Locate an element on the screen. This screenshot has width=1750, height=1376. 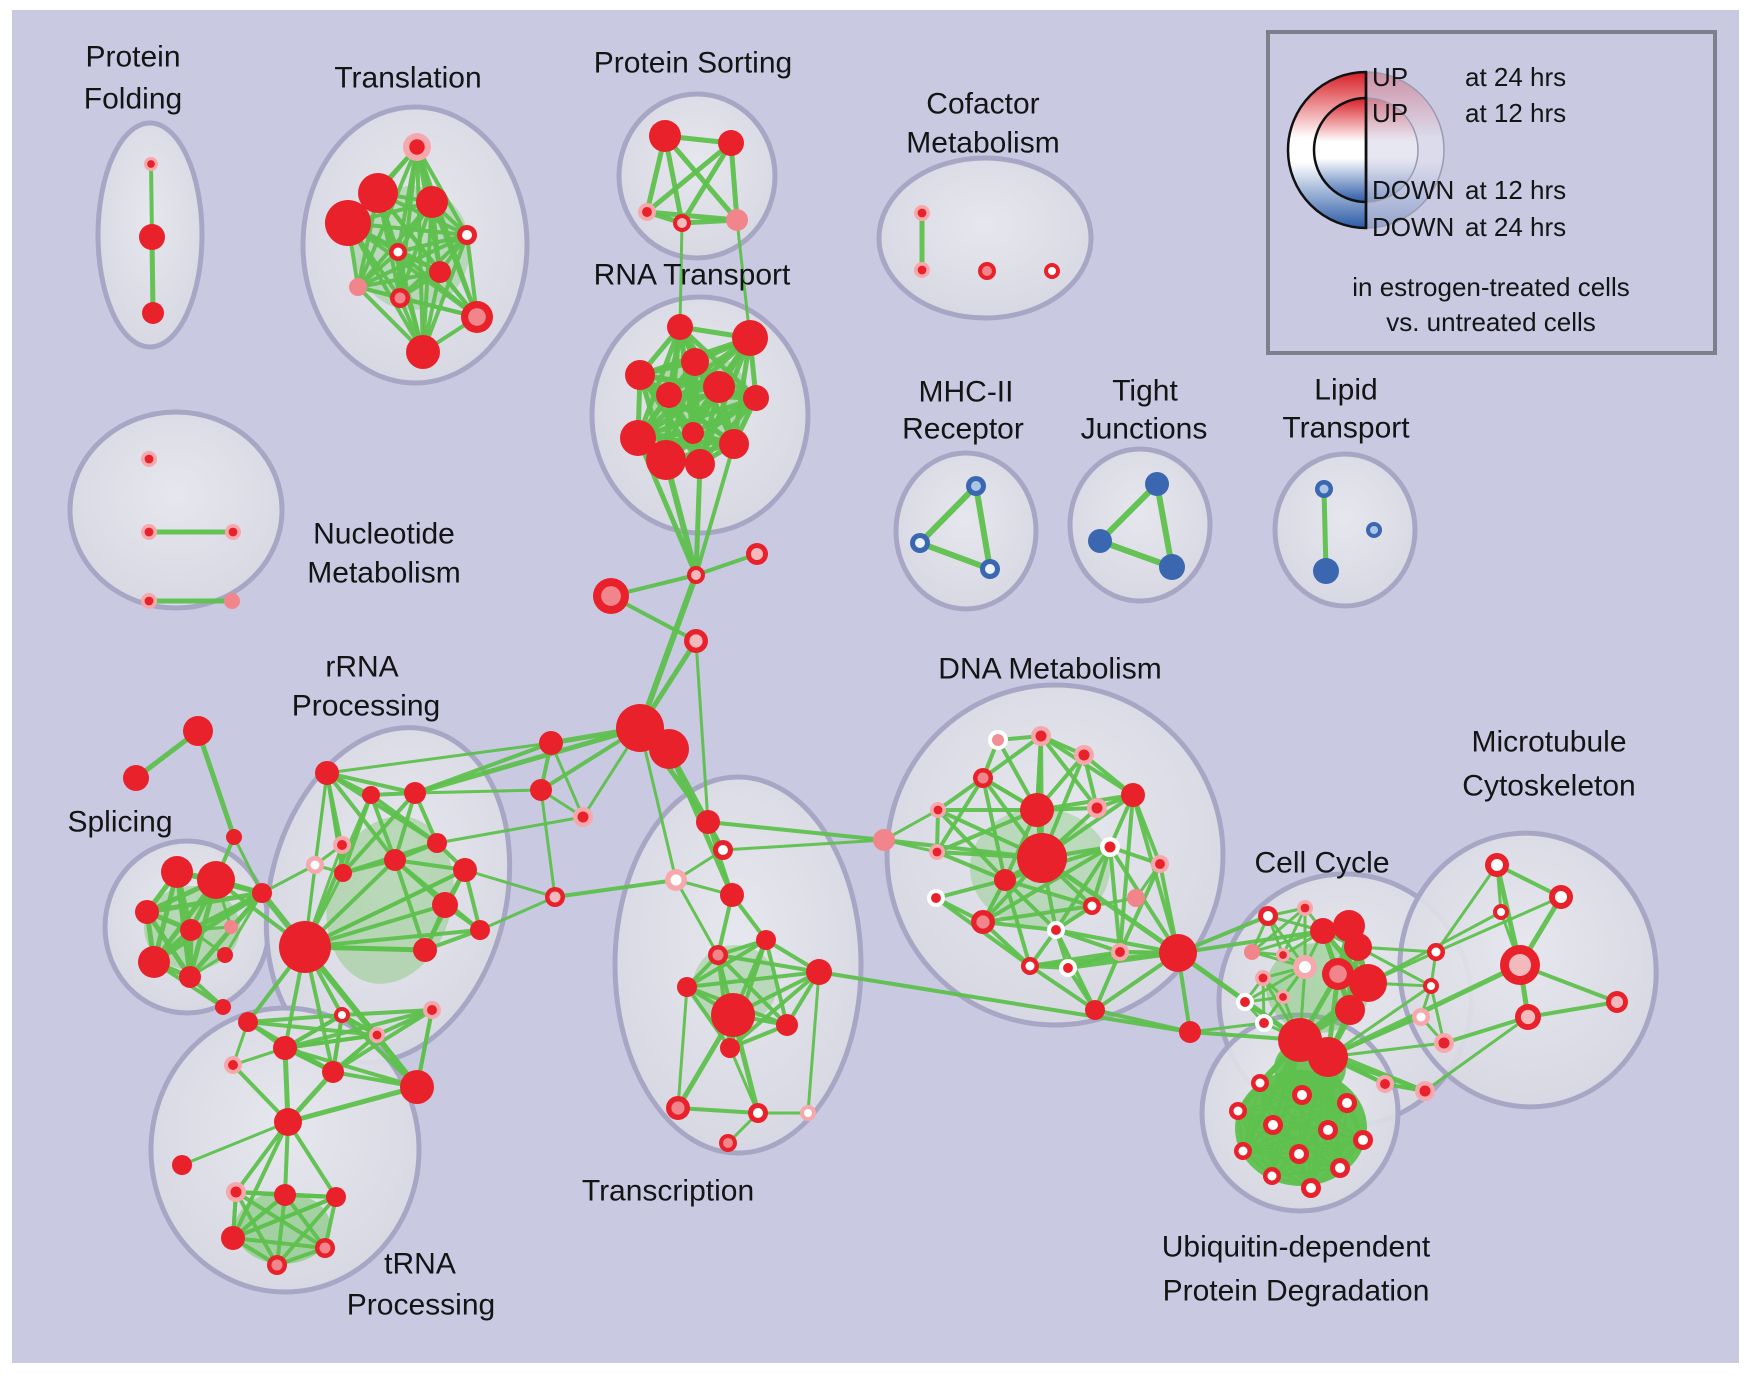
gene-node-sp9 is located at coordinates (262, 893).